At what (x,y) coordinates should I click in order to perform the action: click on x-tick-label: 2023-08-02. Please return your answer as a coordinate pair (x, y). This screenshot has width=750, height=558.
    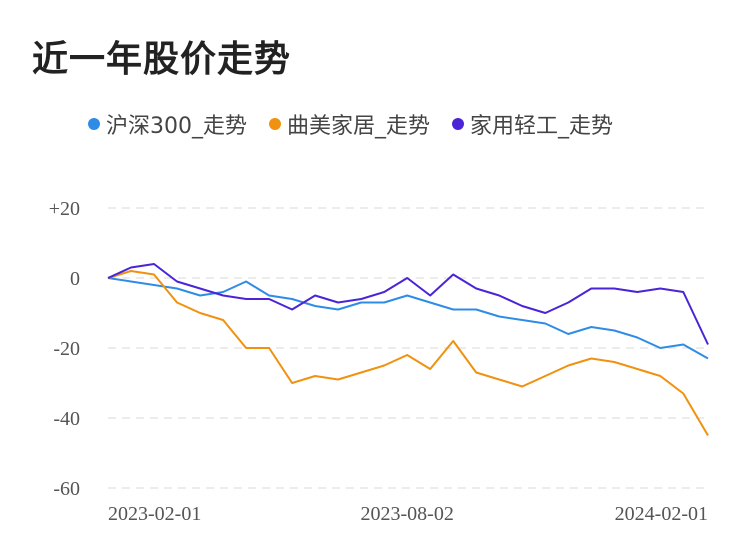
    Looking at the image, I should click on (407, 514).